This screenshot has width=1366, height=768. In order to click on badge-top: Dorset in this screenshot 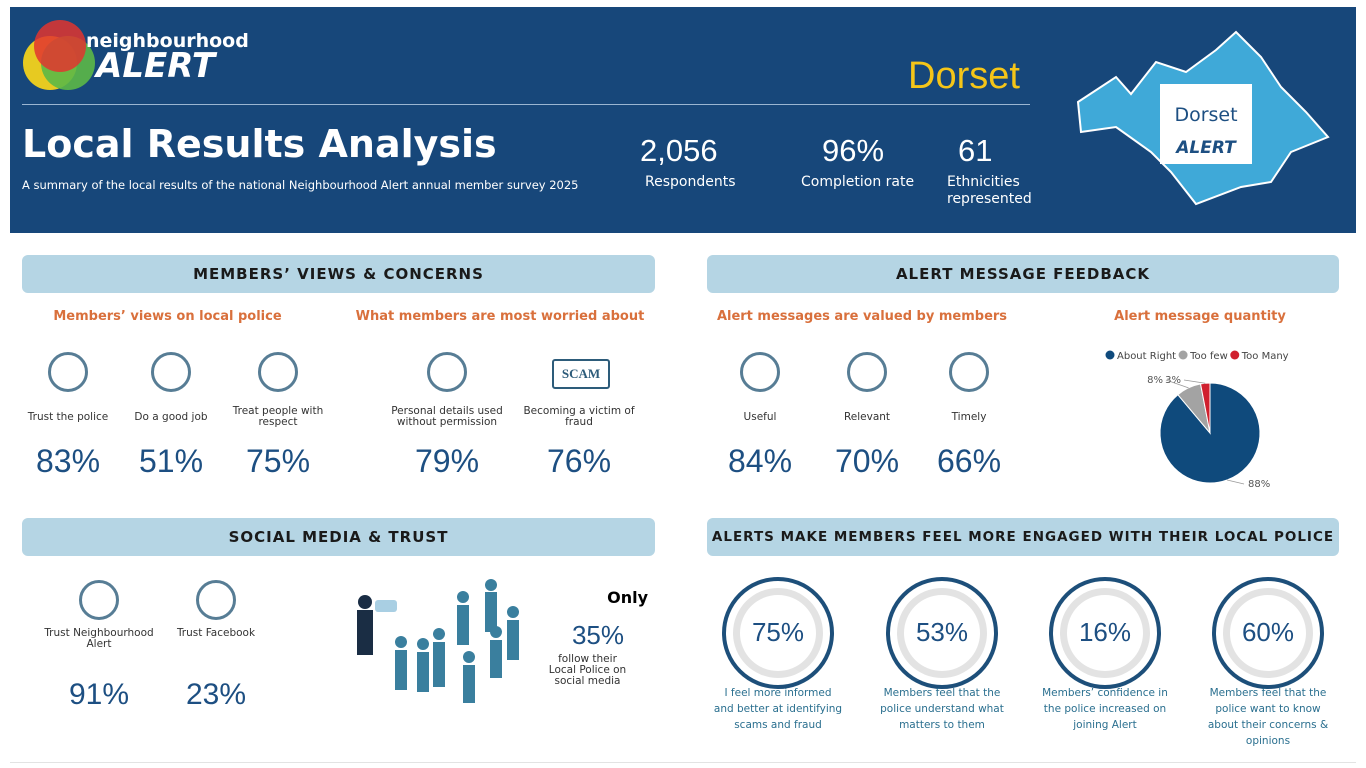, I will do `click(1206, 115)`.